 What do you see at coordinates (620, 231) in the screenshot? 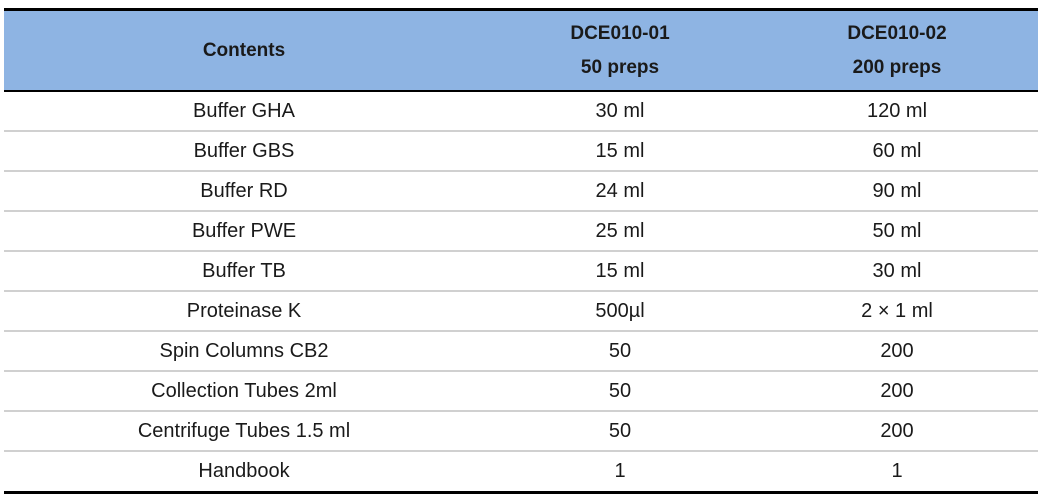
I see `row-value-dce010-01: 25 ml` at bounding box center [620, 231].